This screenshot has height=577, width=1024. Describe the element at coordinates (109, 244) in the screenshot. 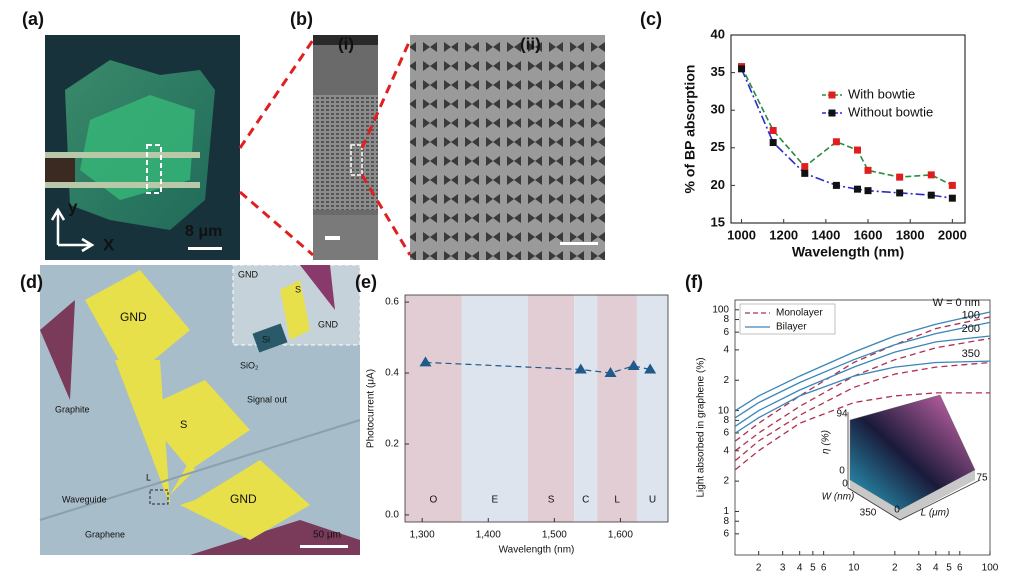

I see `axis-arrow-label: X` at that location.